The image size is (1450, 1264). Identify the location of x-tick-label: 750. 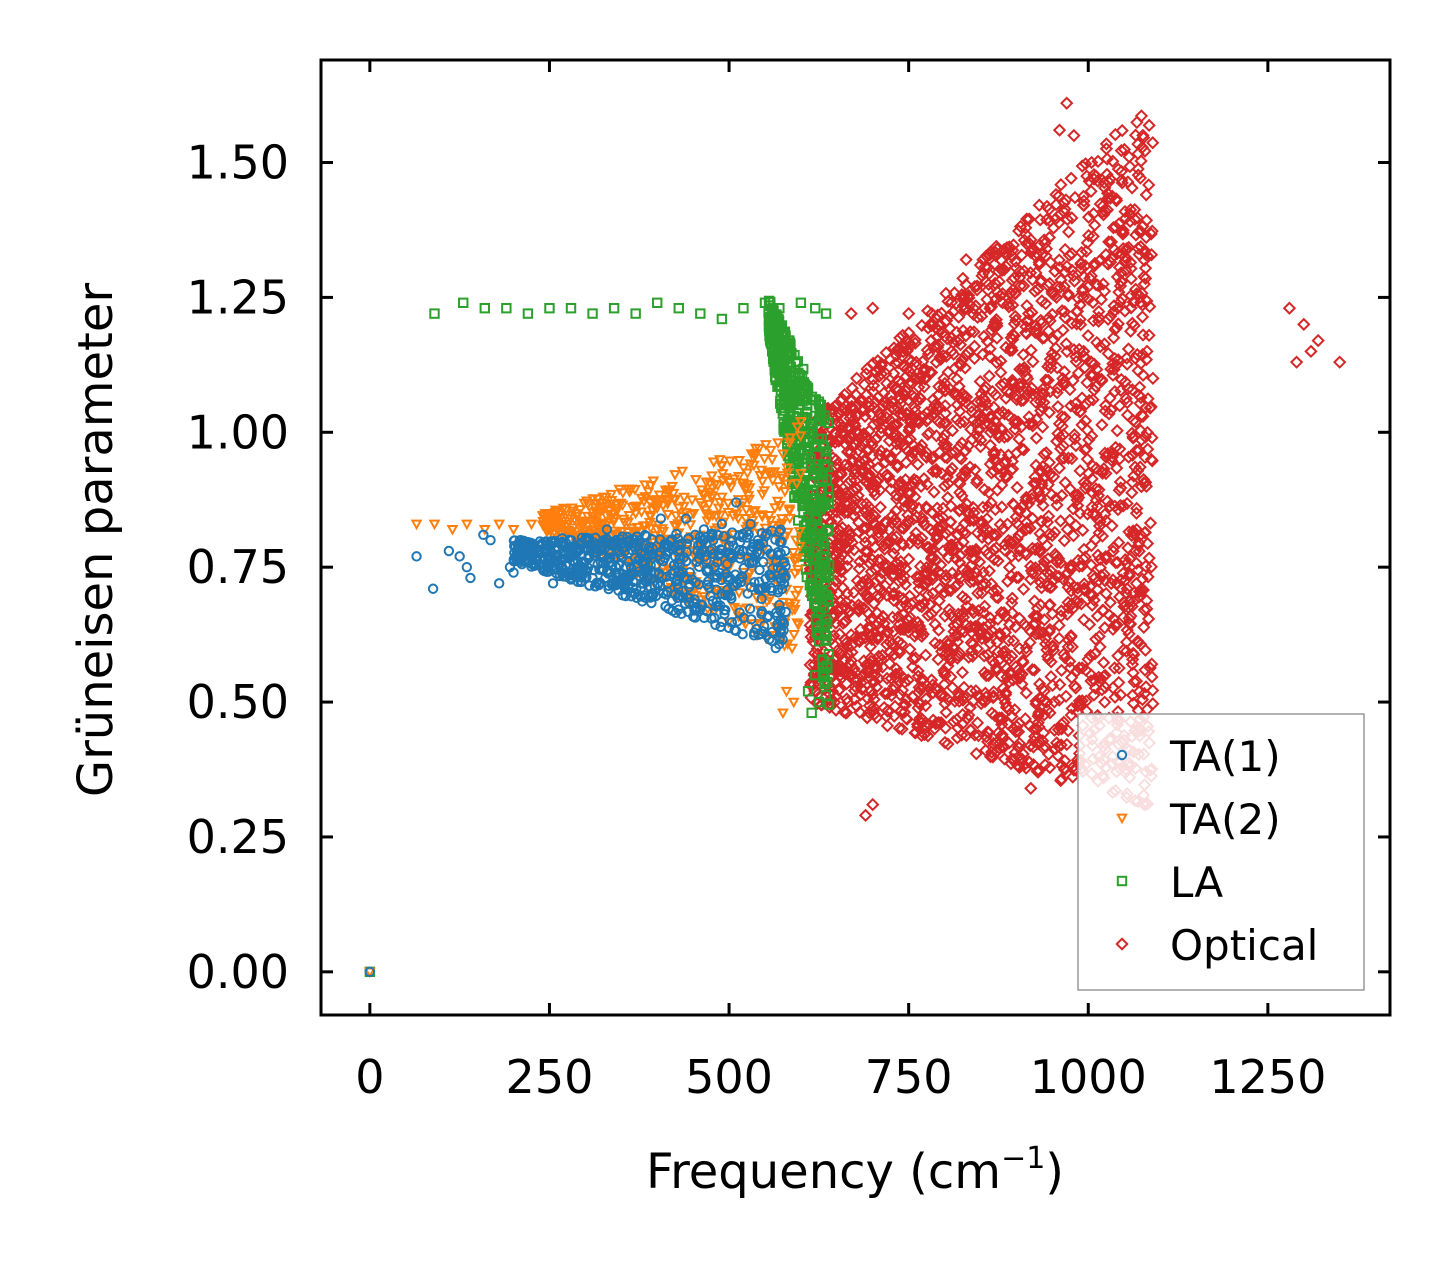
(909, 1077).